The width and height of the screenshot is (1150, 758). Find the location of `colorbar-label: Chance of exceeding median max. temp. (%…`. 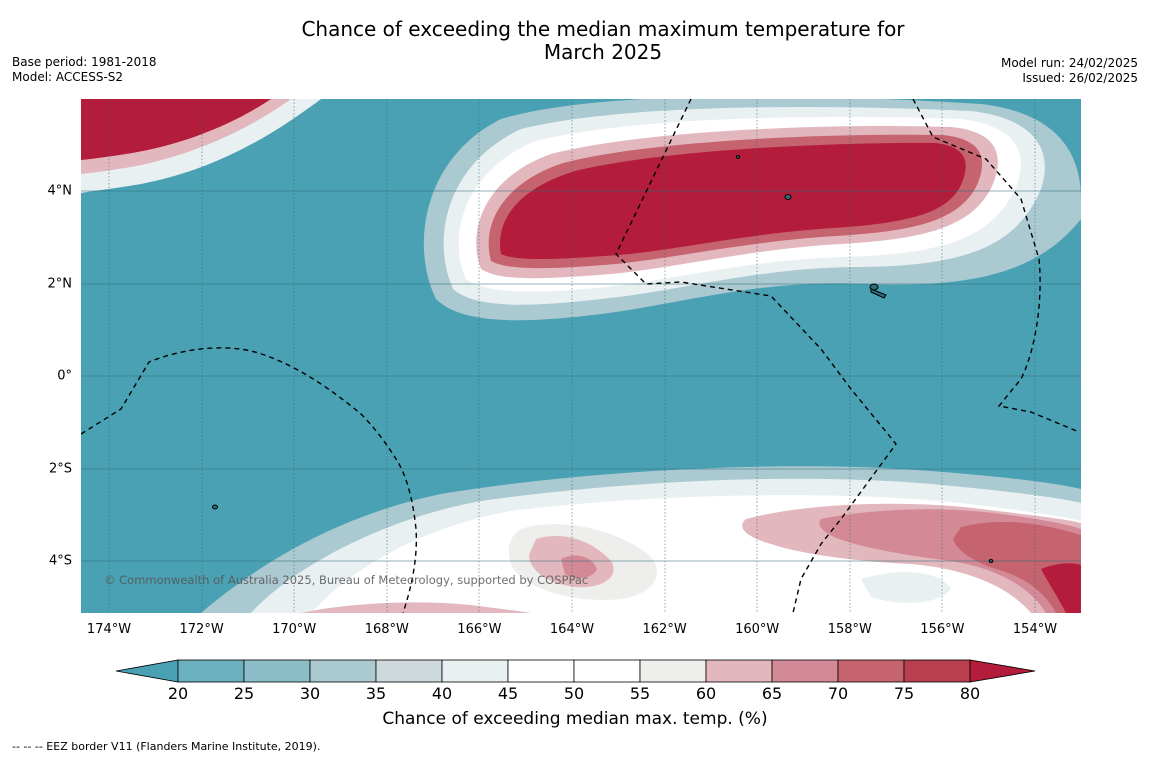

colorbar-label: Chance of exceeding median max. temp. (%… is located at coordinates (575, 719).